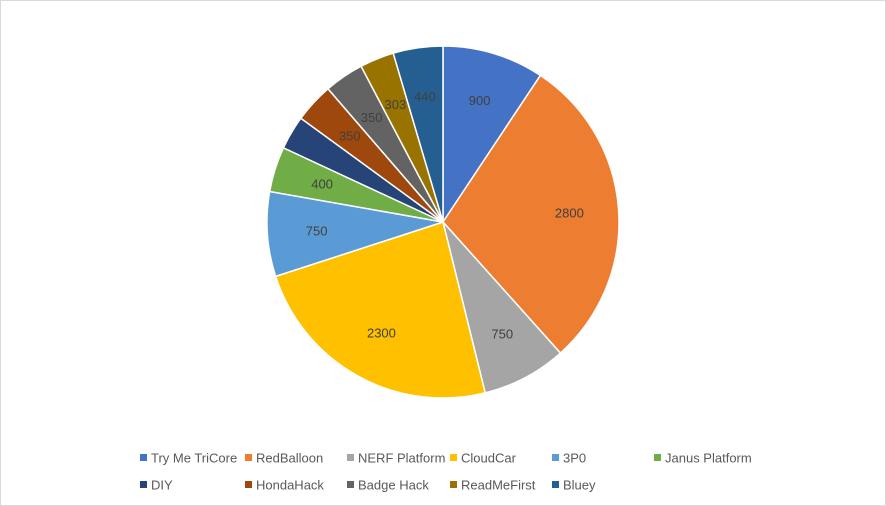  What do you see at coordinates (453, 457) in the screenshot?
I see `legend-swatch-cloudcar` at bounding box center [453, 457].